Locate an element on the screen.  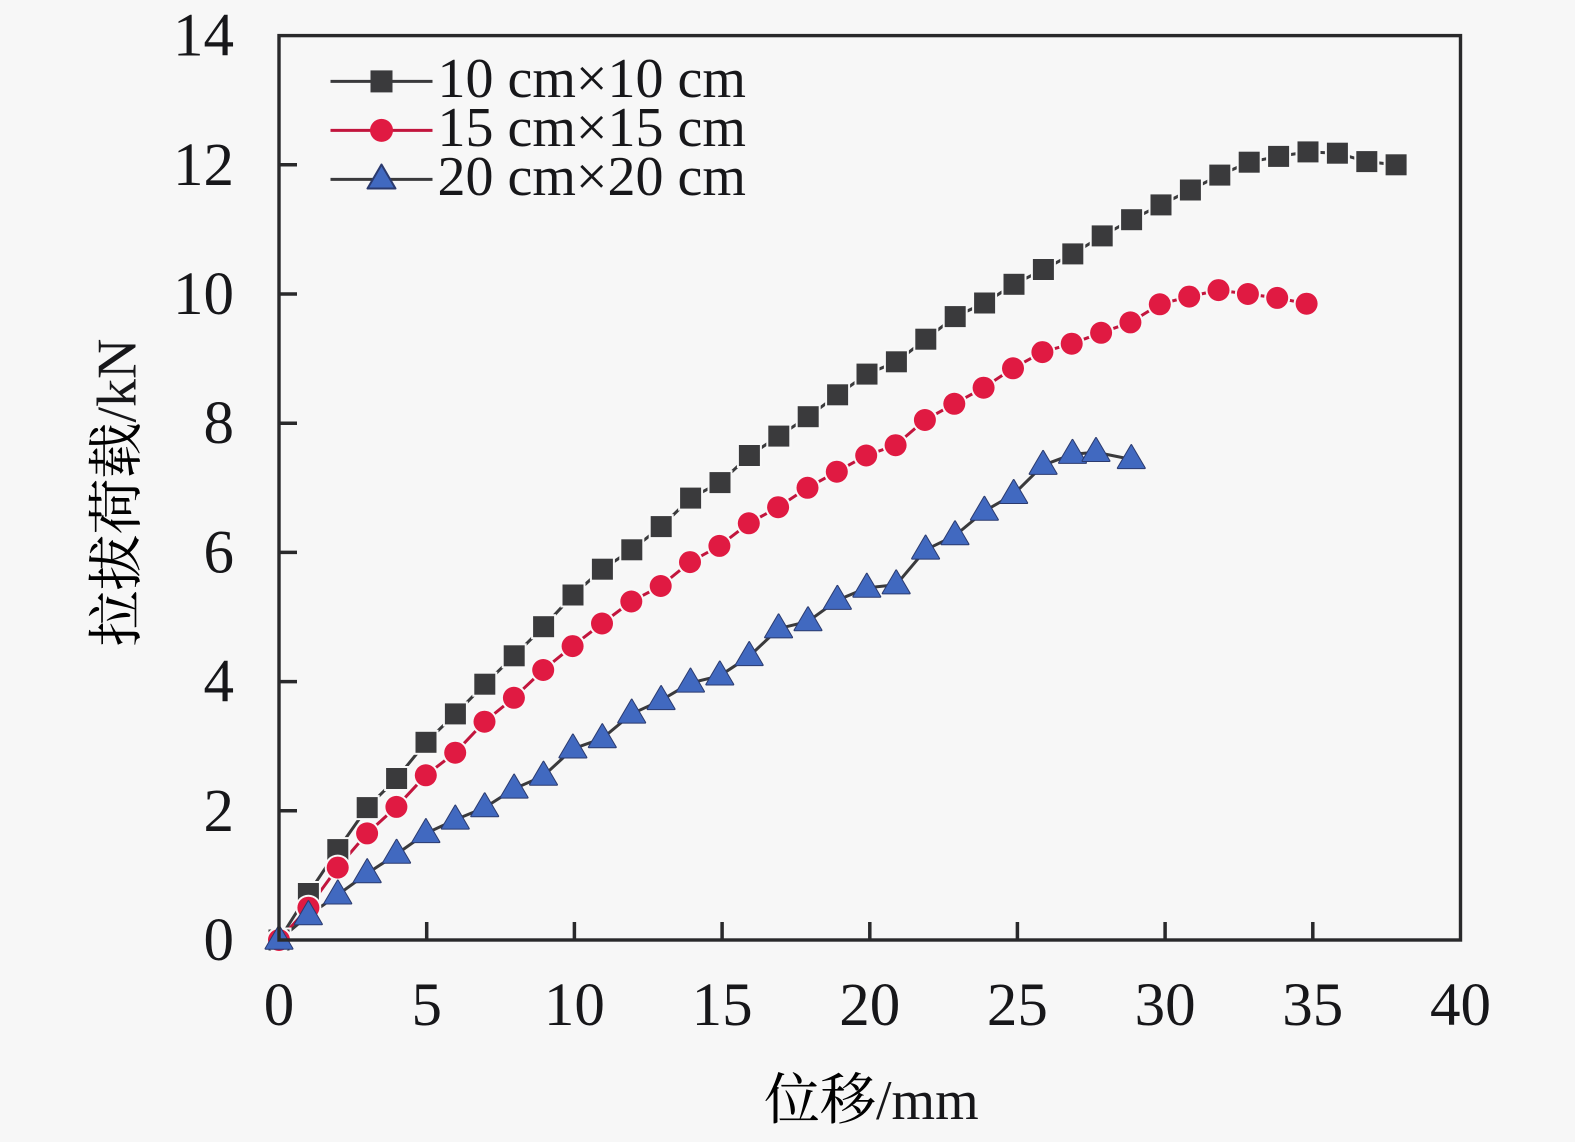
svg-text: 12 is located at coordinates (203, 165).